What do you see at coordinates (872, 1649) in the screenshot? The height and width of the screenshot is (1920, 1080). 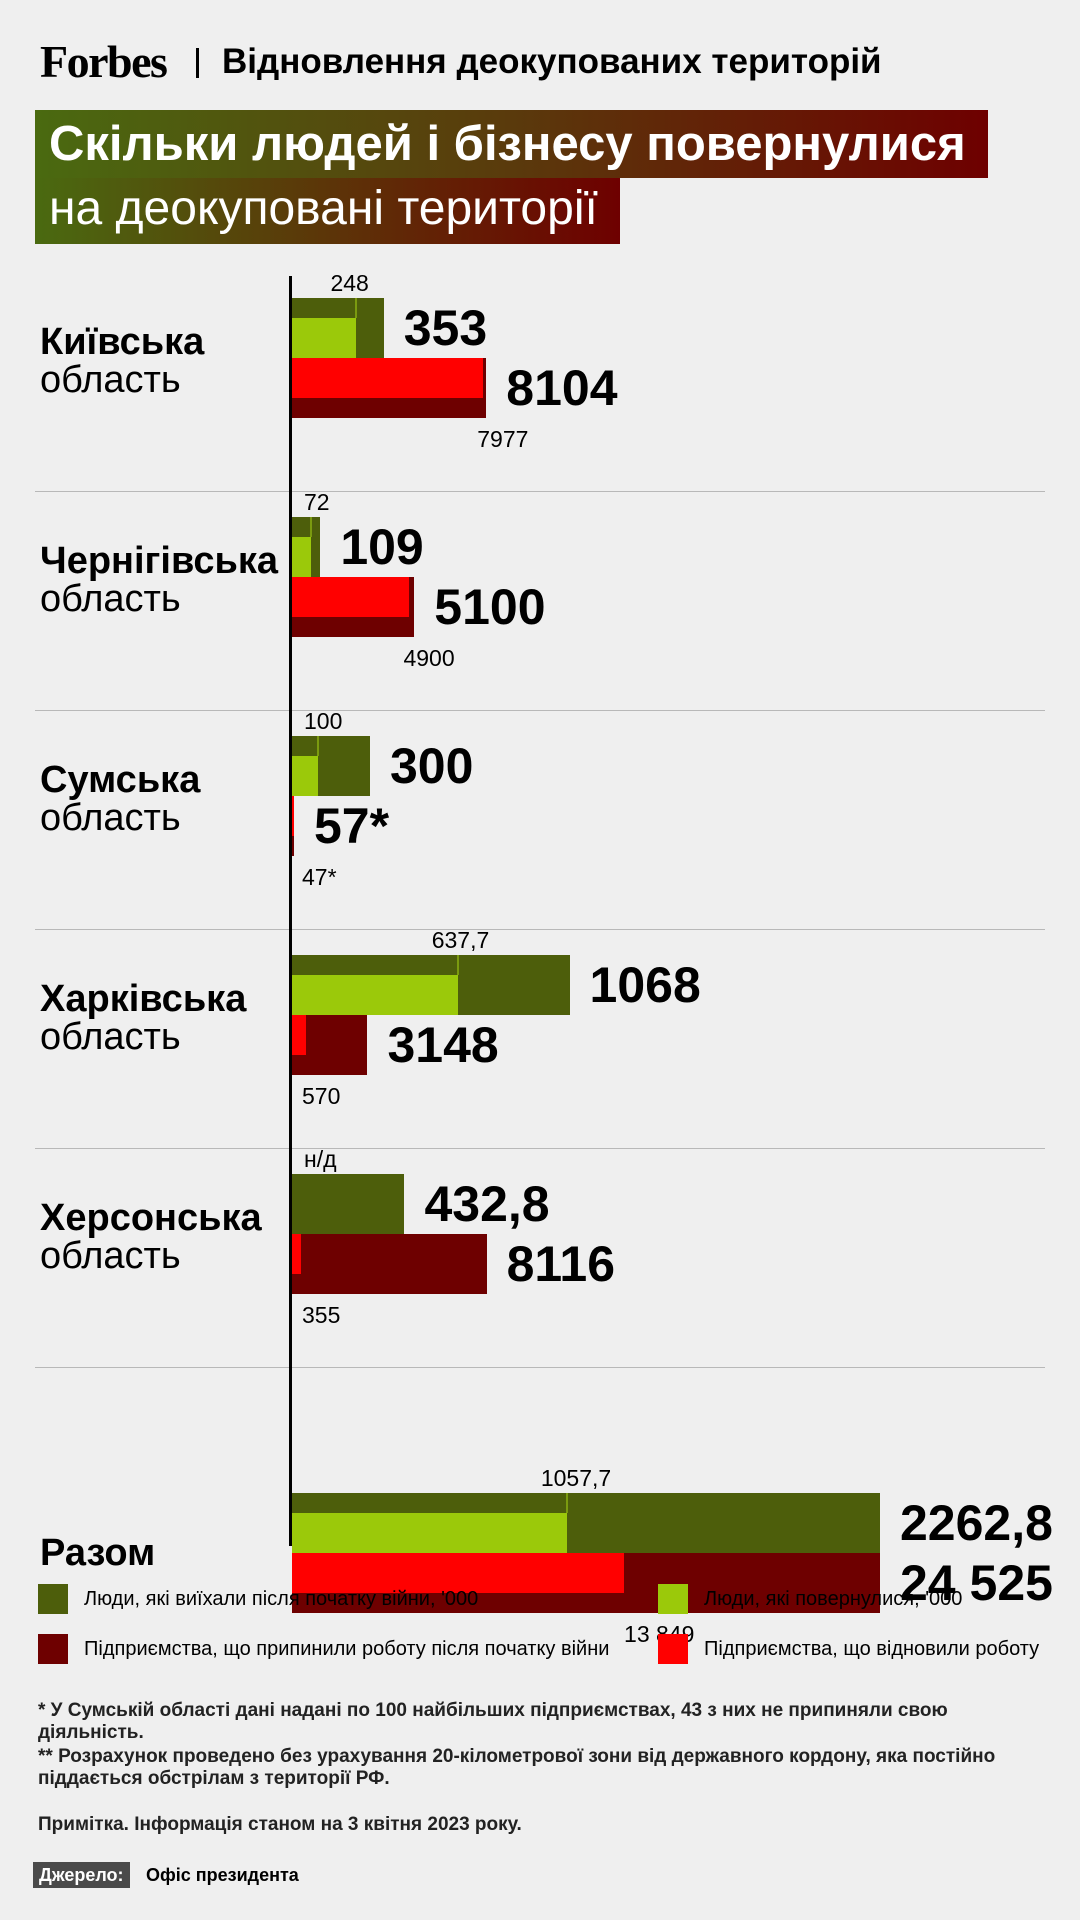 I see `legend-label: Підприємства, що відновили роботу` at bounding box center [872, 1649].